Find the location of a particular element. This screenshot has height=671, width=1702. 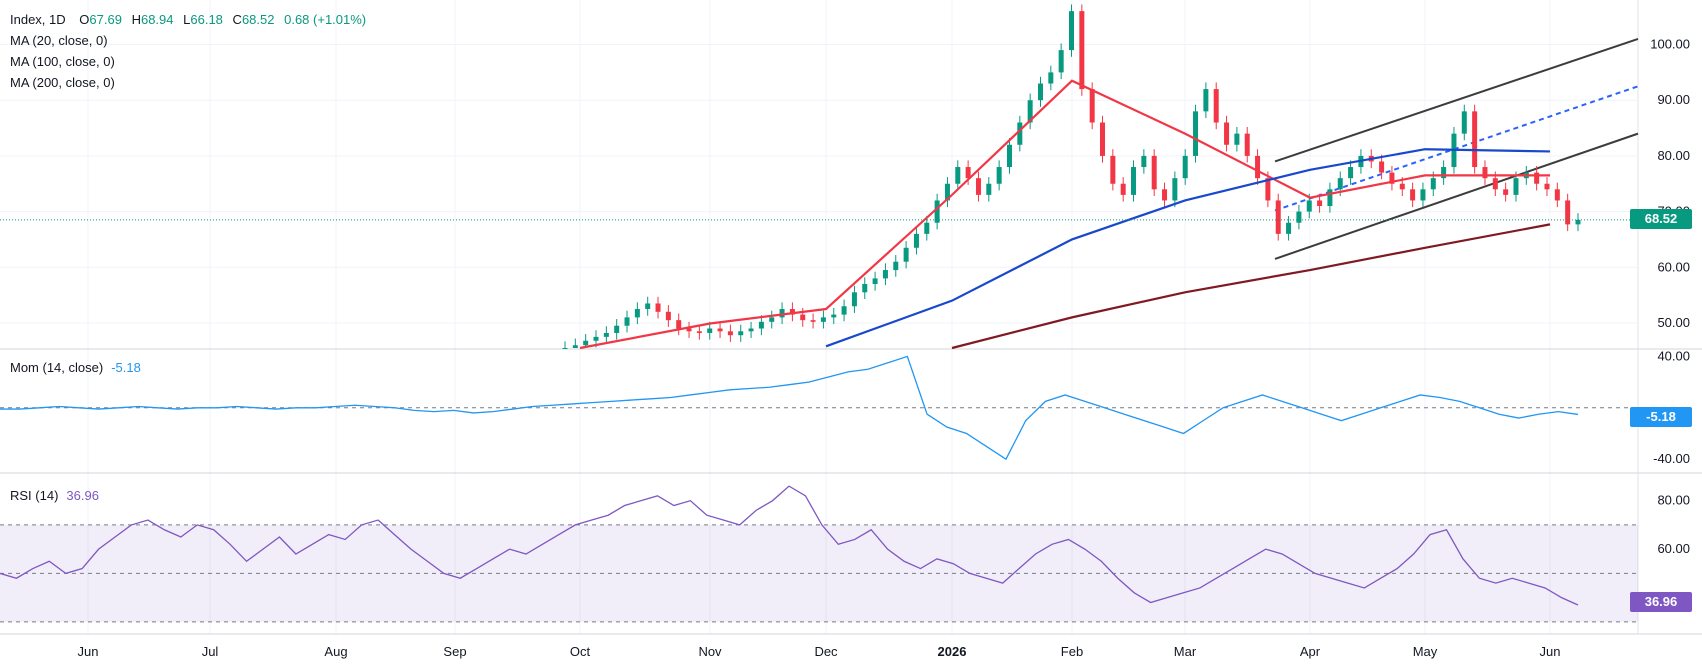

ma100-legend: MA (100, close, 0) is located at coordinates (62, 61).